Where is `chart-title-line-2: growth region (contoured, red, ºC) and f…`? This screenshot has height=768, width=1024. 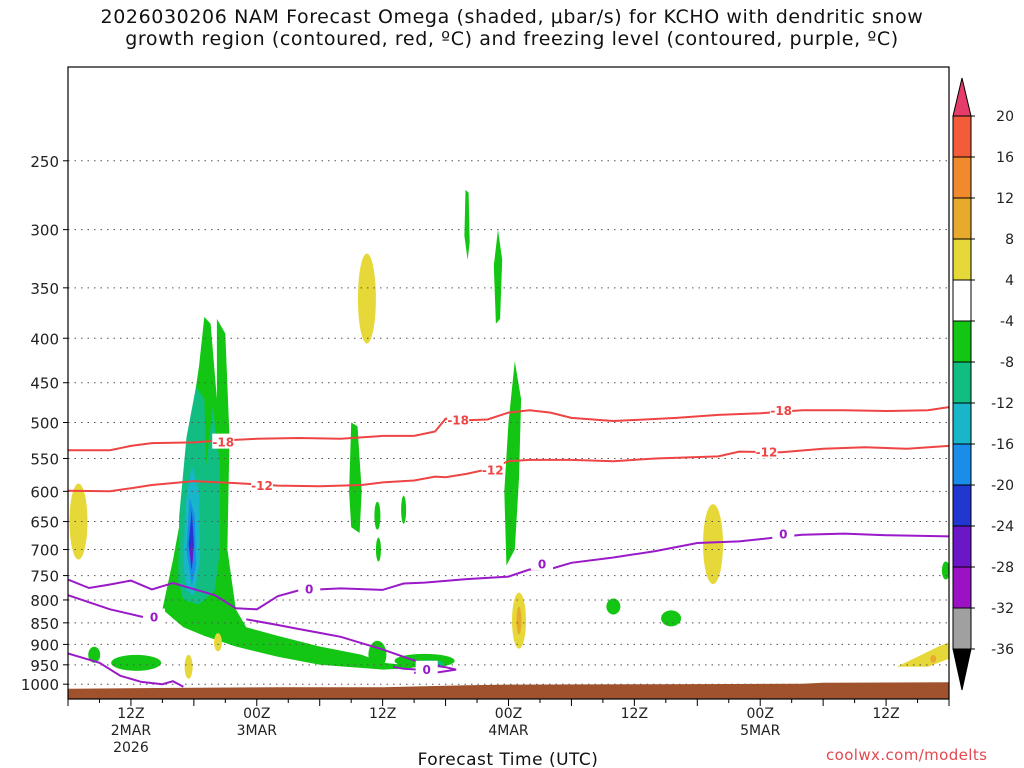
chart-title-line-2: growth region (contoured, red, ºC) and f… is located at coordinates (512, 39).